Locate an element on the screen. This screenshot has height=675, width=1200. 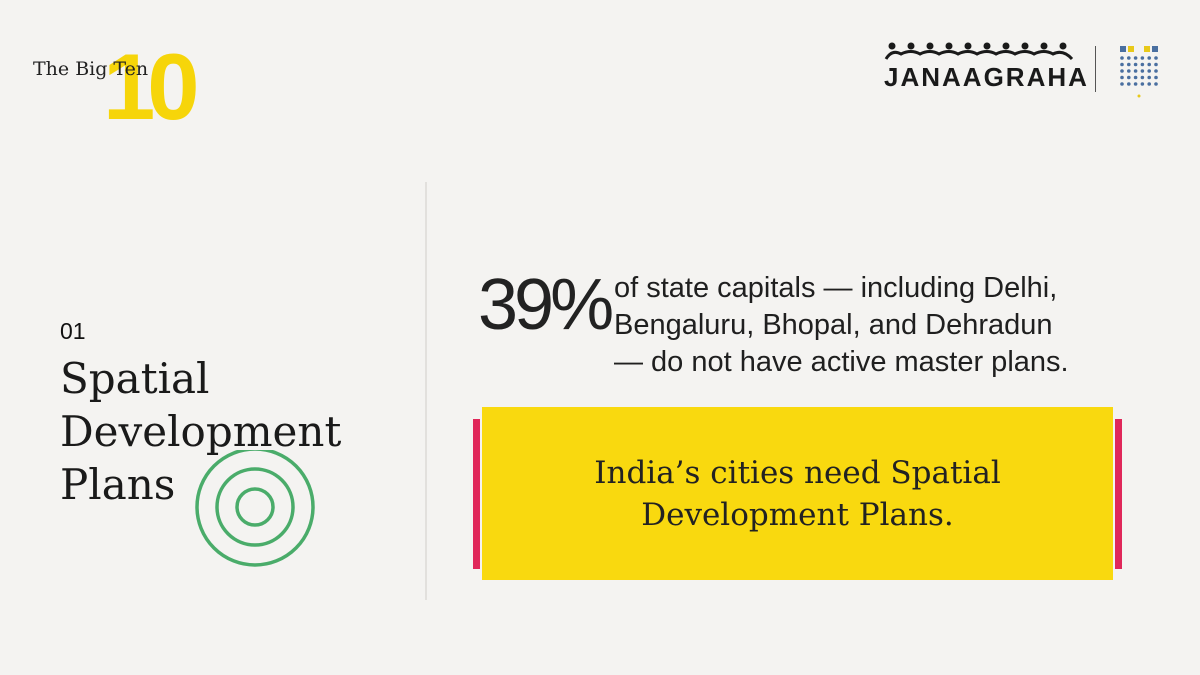
concentric-rings-icon is located at coordinates (255, 508).